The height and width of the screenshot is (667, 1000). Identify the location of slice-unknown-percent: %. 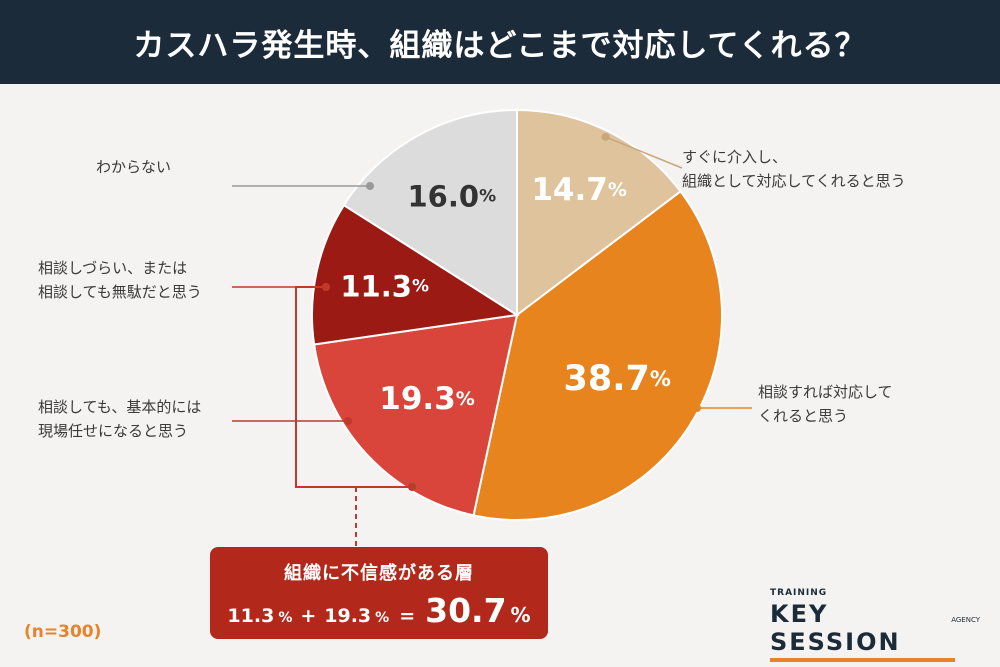
(487, 196).